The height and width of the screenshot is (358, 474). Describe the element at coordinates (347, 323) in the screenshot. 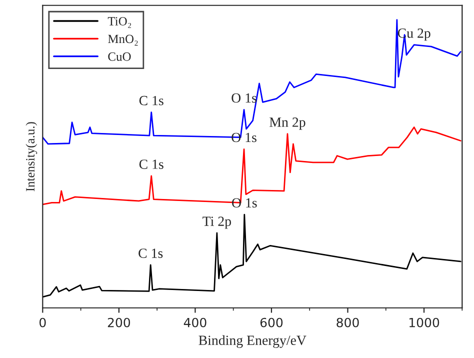

I see `x-tick-label: 800` at that location.